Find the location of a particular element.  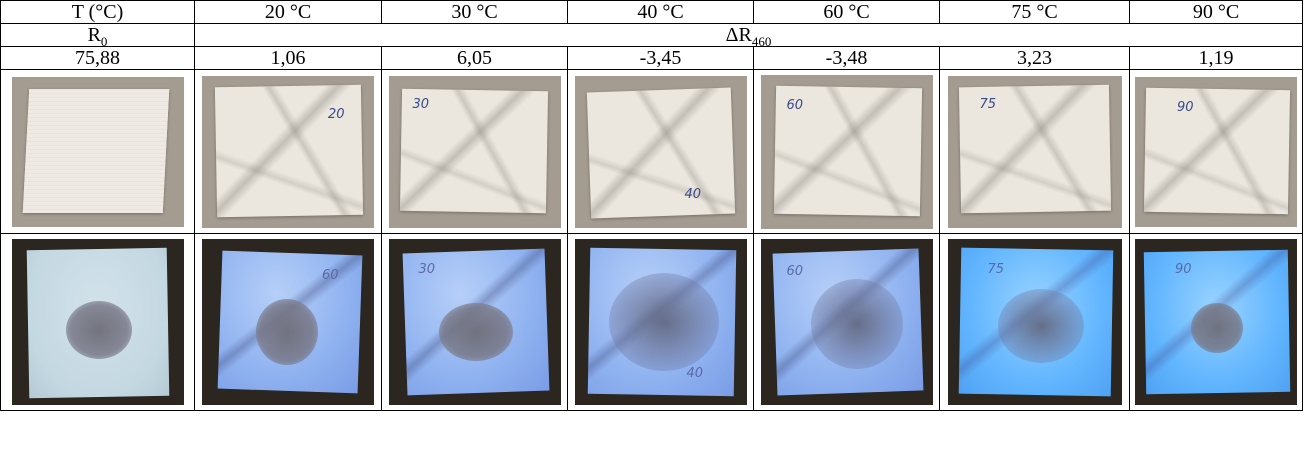

r0-subscript: 0 is located at coordinates (104, 41).